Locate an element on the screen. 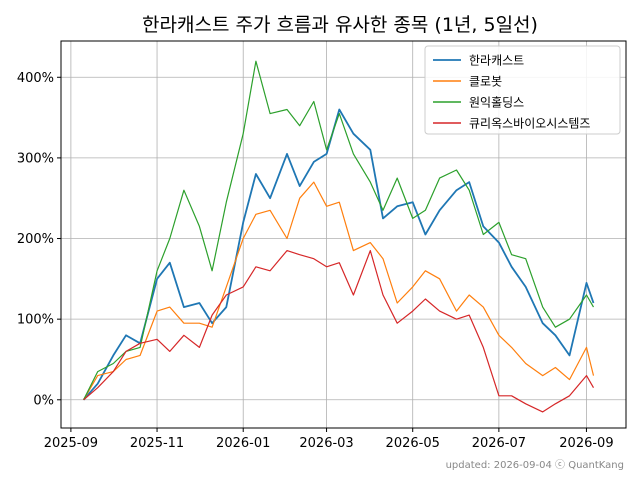 The image size is (640, 480). x-tick-label: 2026-07 is located at coordinates (499, 443).